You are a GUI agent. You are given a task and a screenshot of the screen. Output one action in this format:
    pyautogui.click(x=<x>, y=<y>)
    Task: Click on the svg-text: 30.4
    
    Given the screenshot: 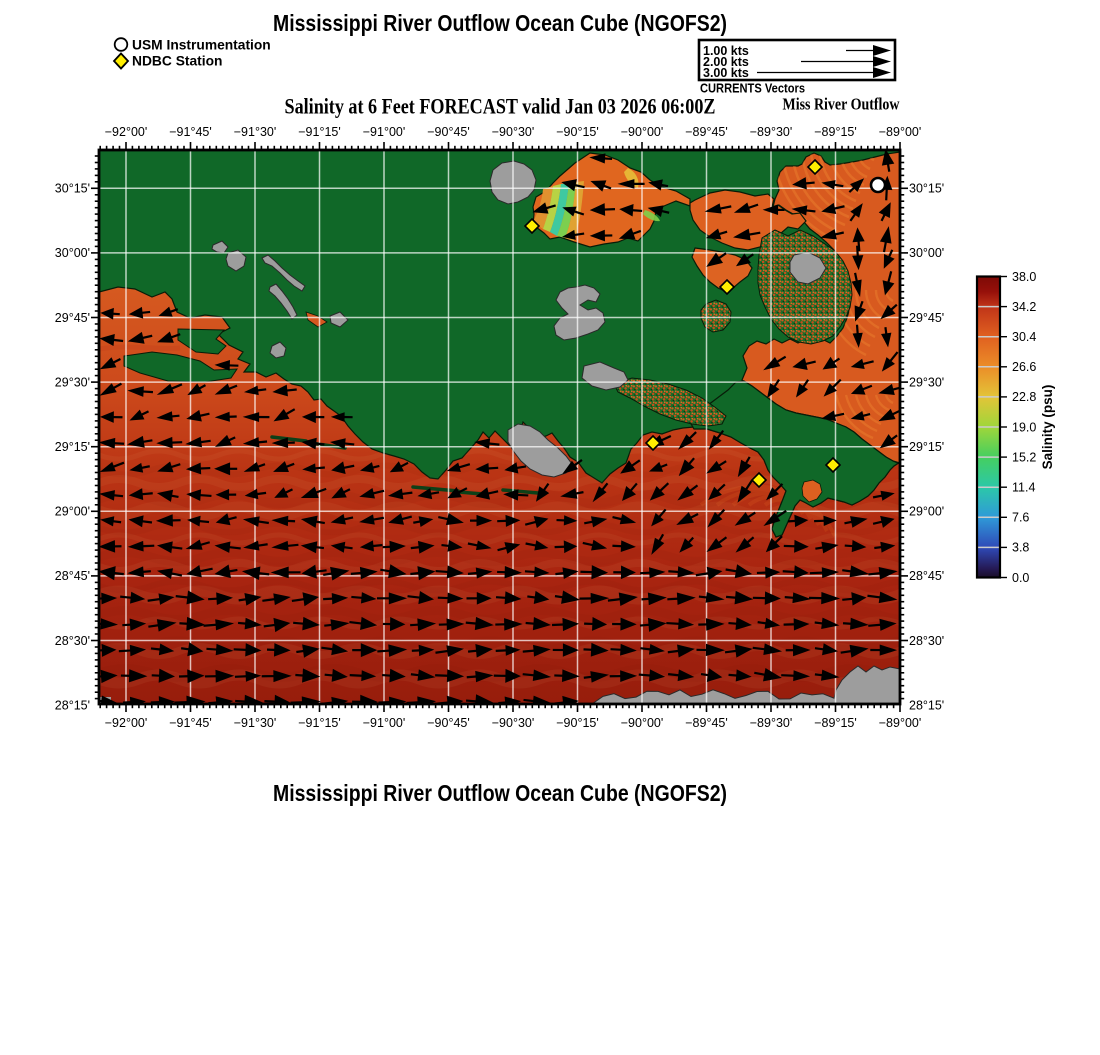 What is the action you would take?
    pyautogui.click(x=1024, y=337)
    